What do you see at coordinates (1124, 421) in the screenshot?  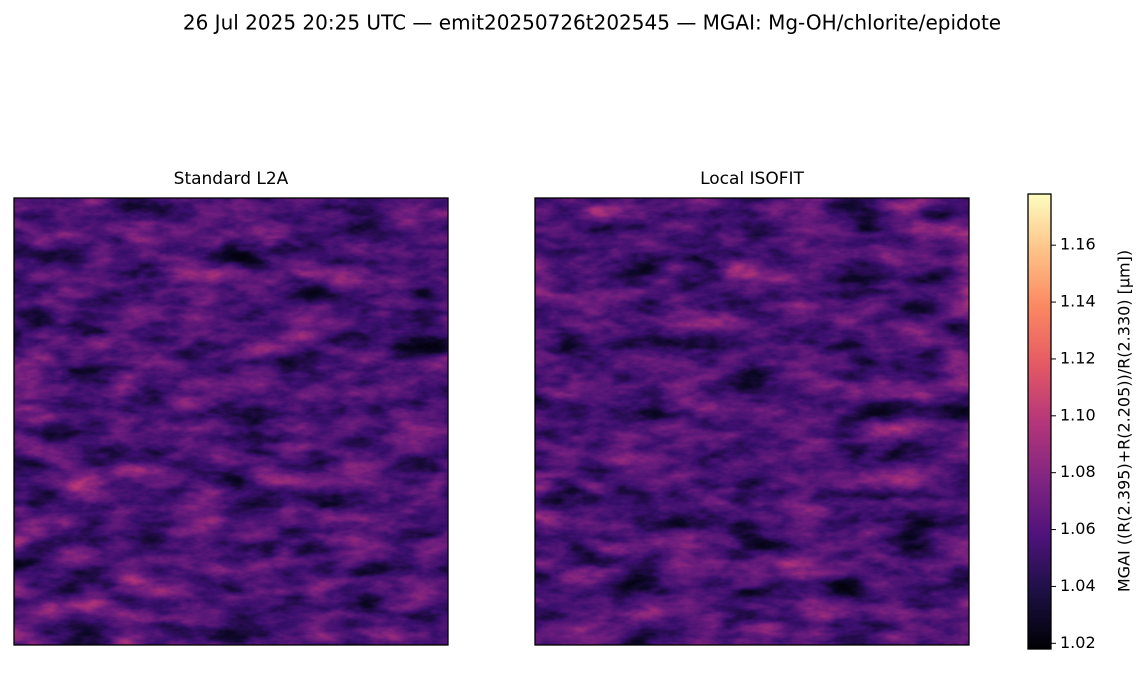 I see `colorbar-label: MGAI ((R(2.395)+R(2.205))/R(2.330) [µm])` at bounding box center [1124, 421].